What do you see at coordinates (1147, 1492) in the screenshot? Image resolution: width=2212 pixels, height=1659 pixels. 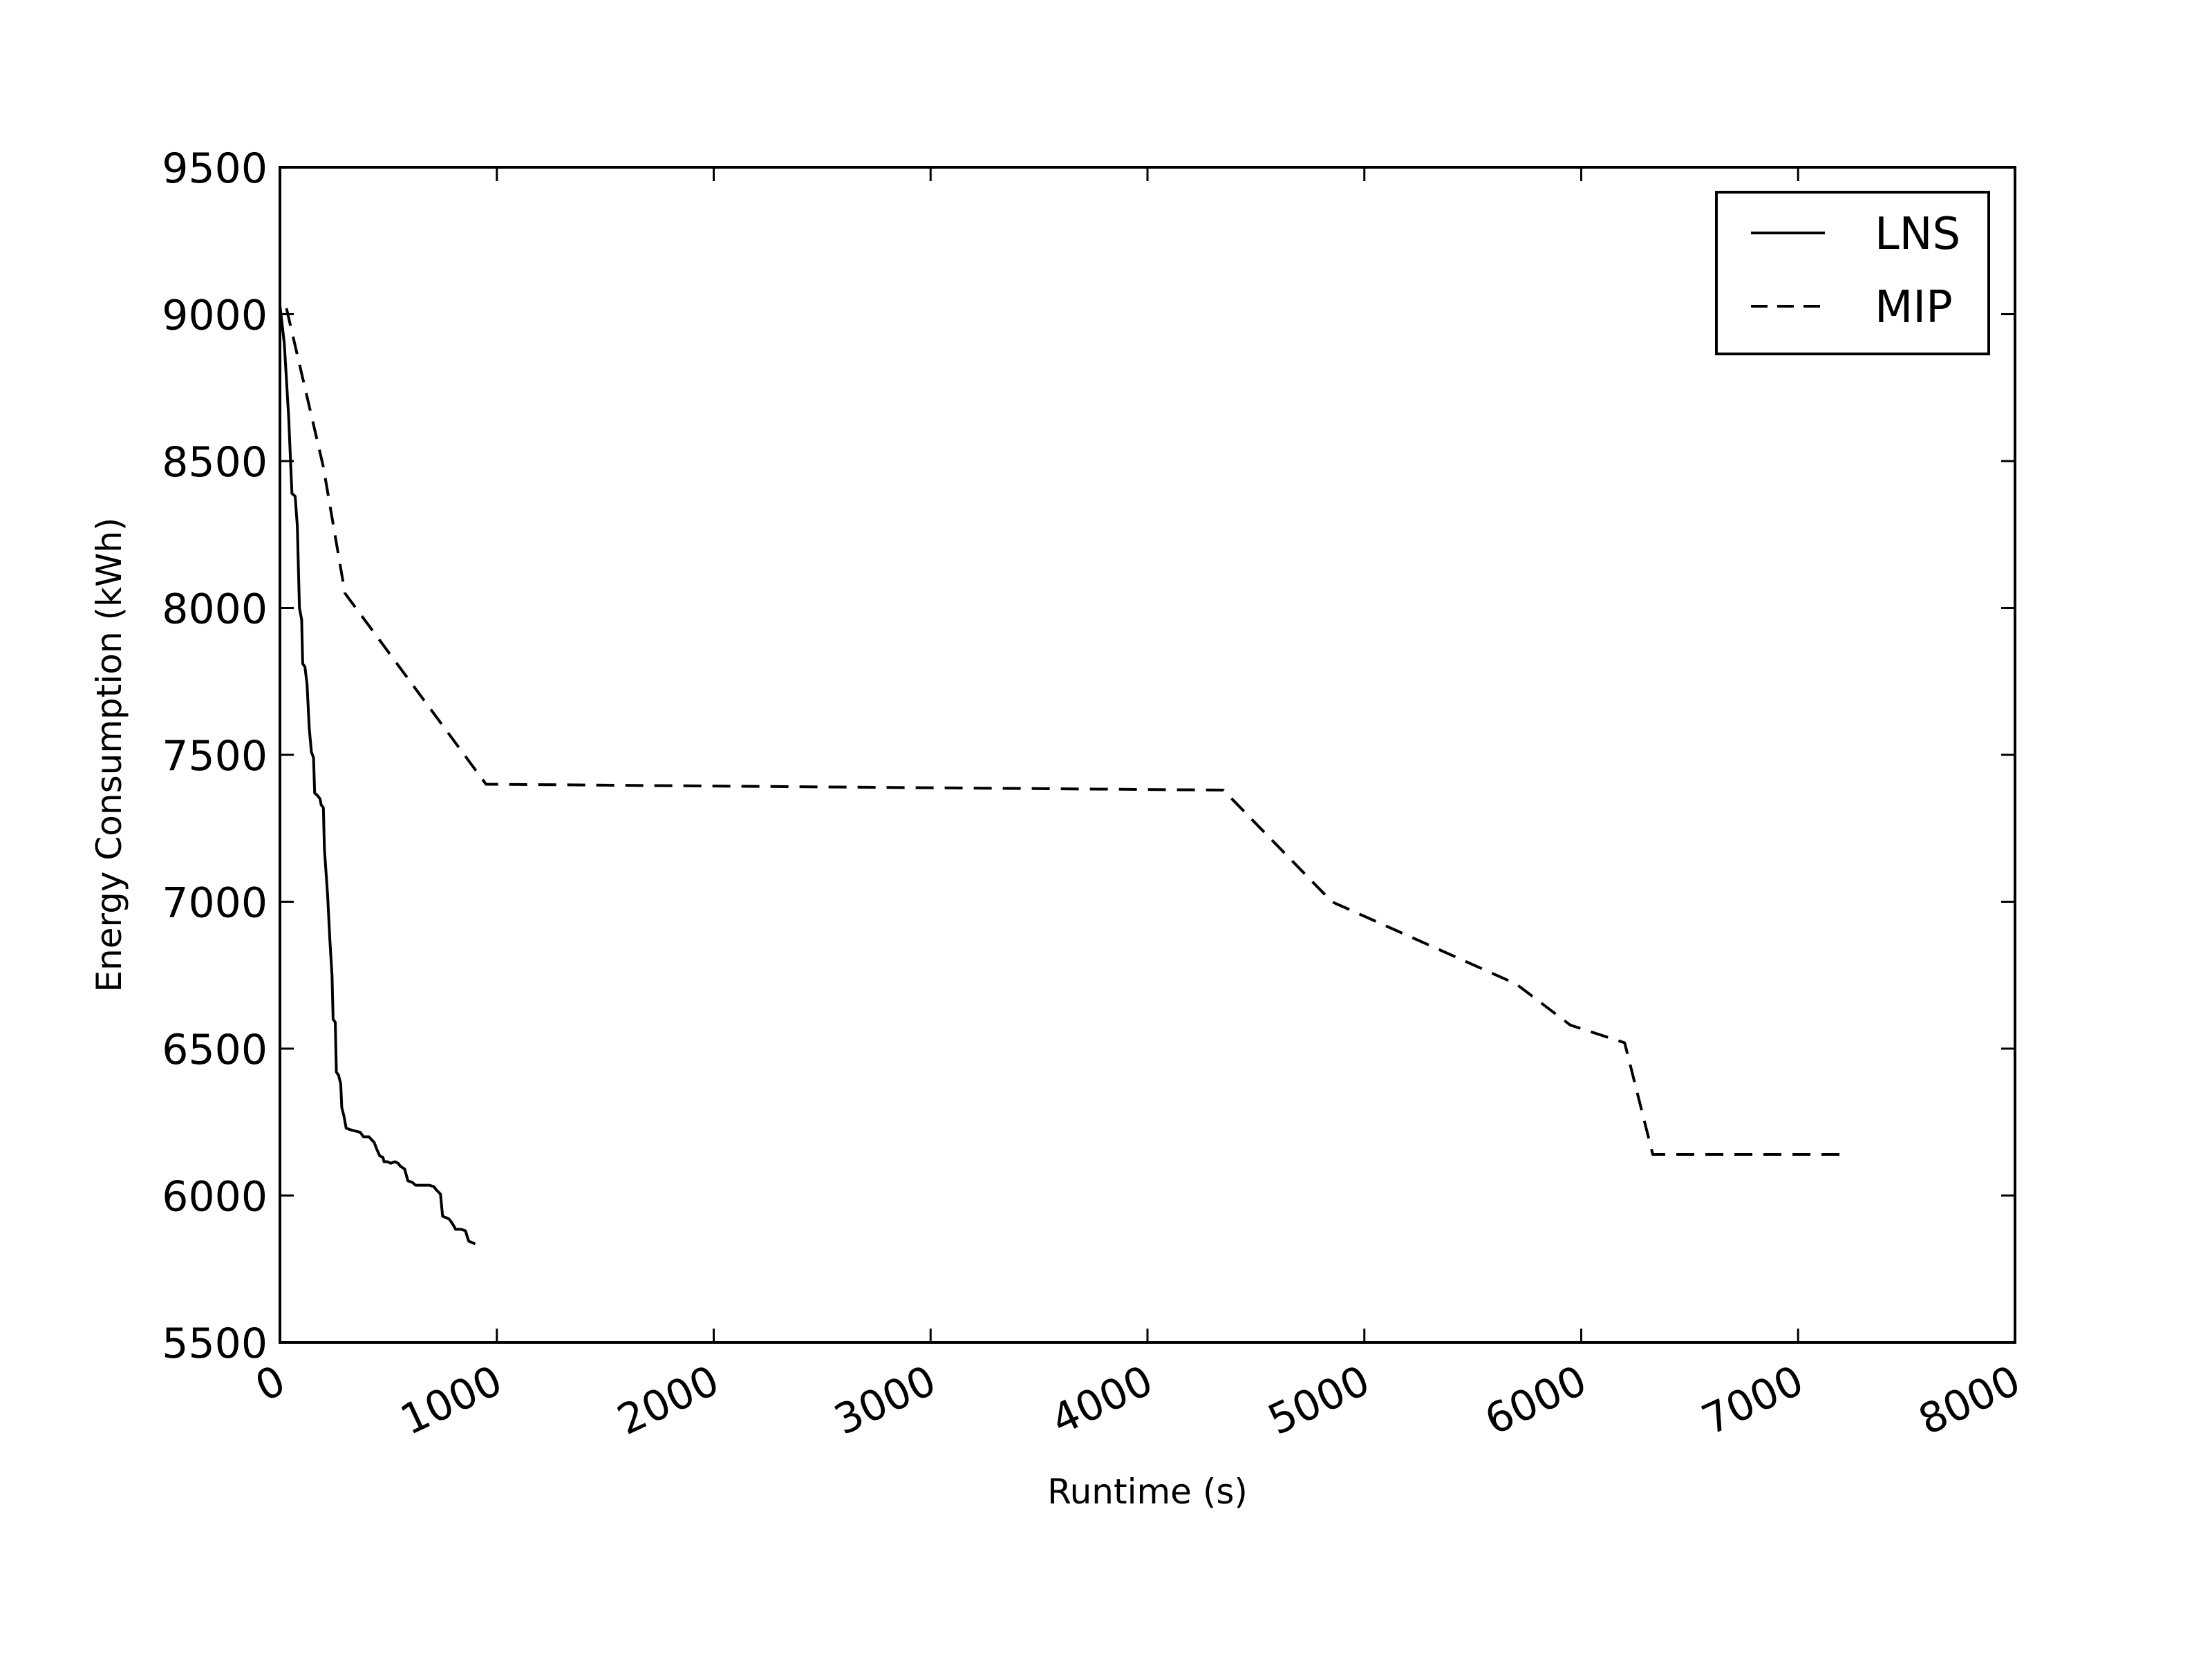 I see `x-axis-label: Runtime (s)` at bounding box center [1147, 1492].